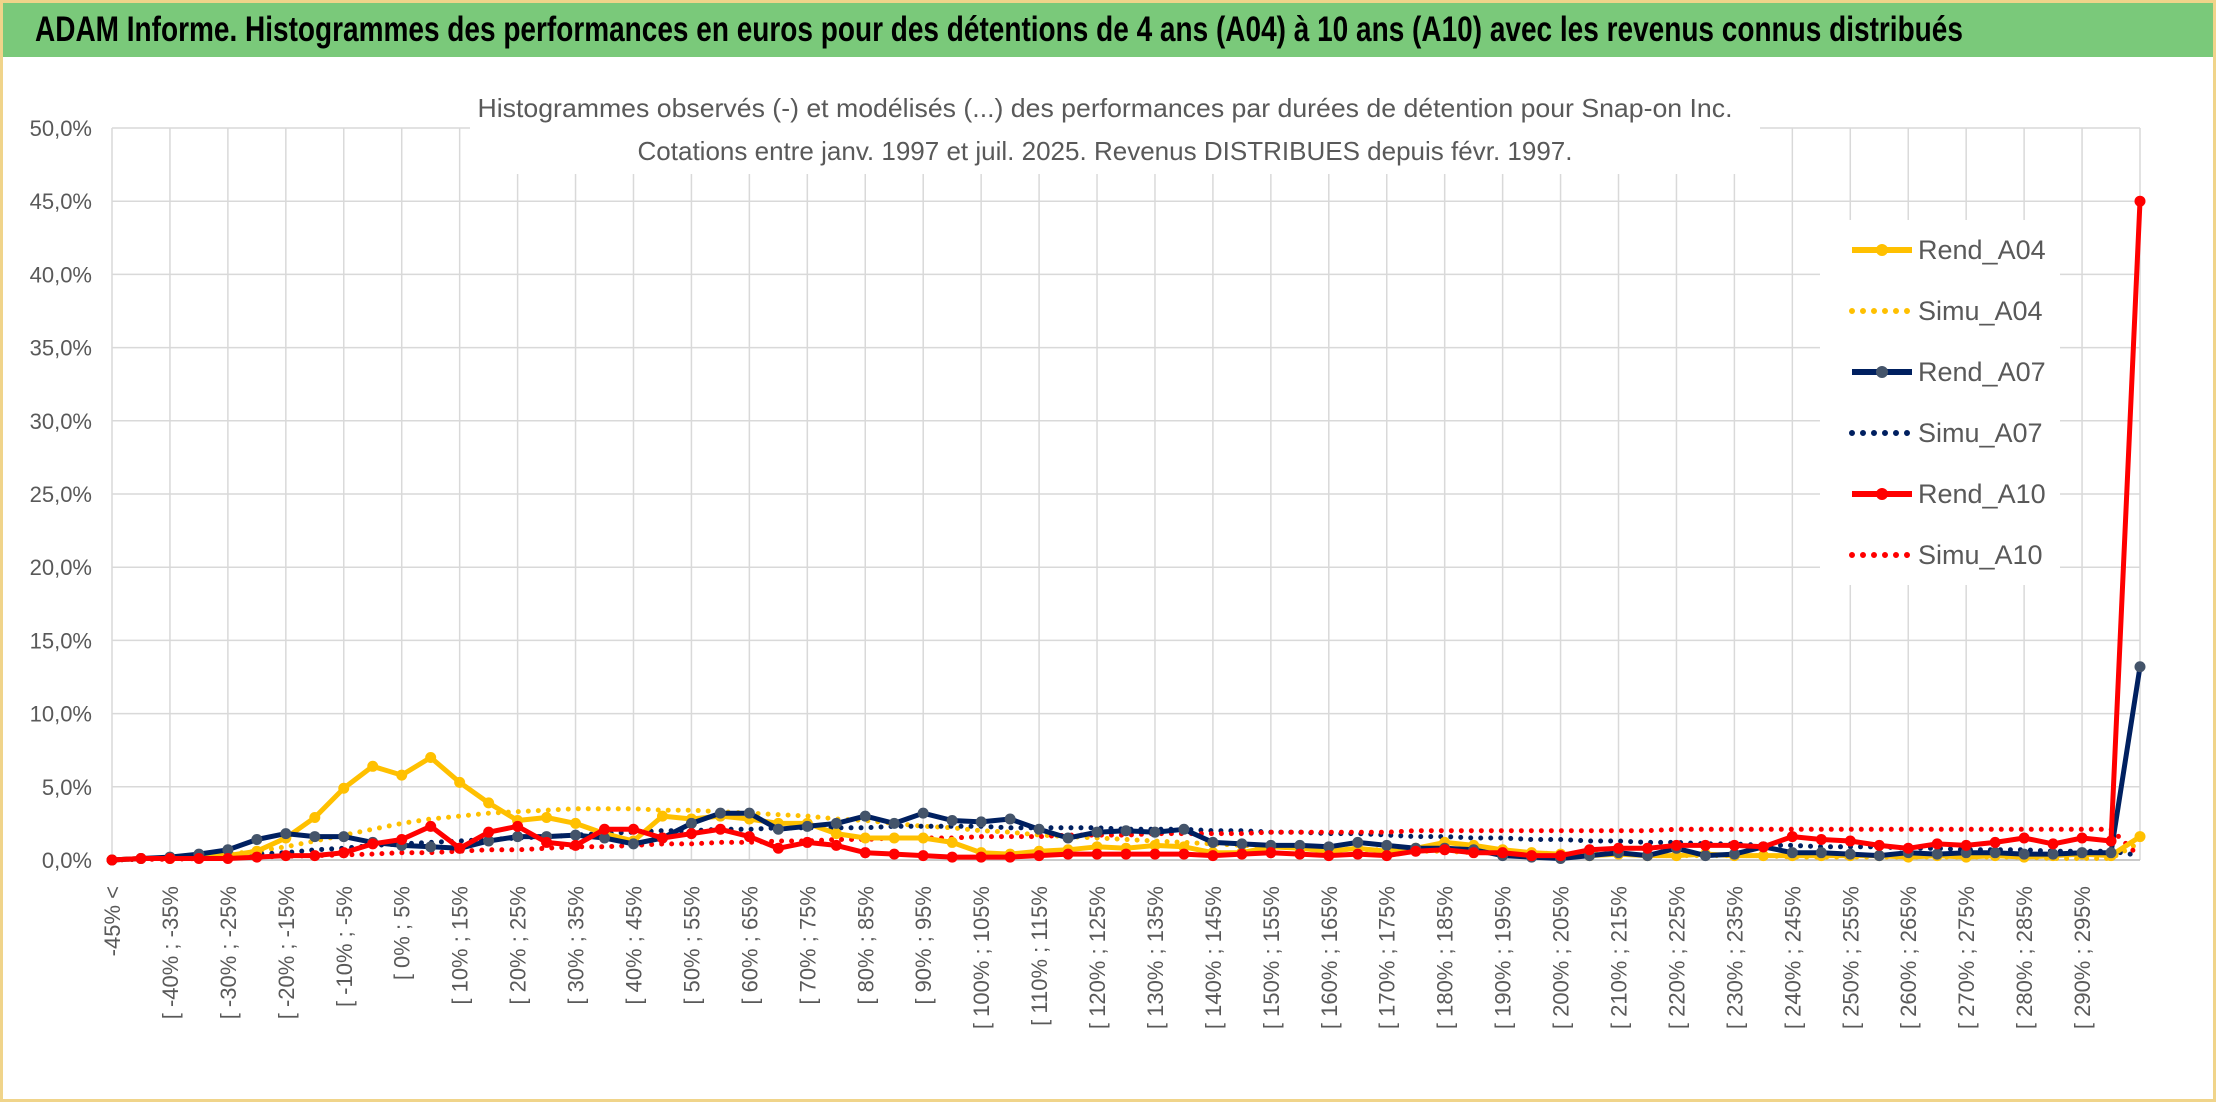 The height and width of the screenshot is (1102, 2216). What do you see at coordinates (170, 952) in the screenshot?
I see `x-tick-label: [ -40% ; -35%` at bounding box center [170, 952].